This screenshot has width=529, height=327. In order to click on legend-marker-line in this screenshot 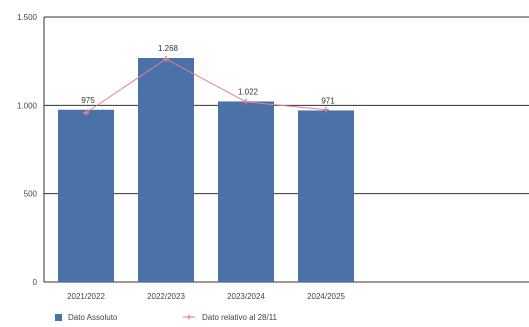, I will do `click(189, 317)`.